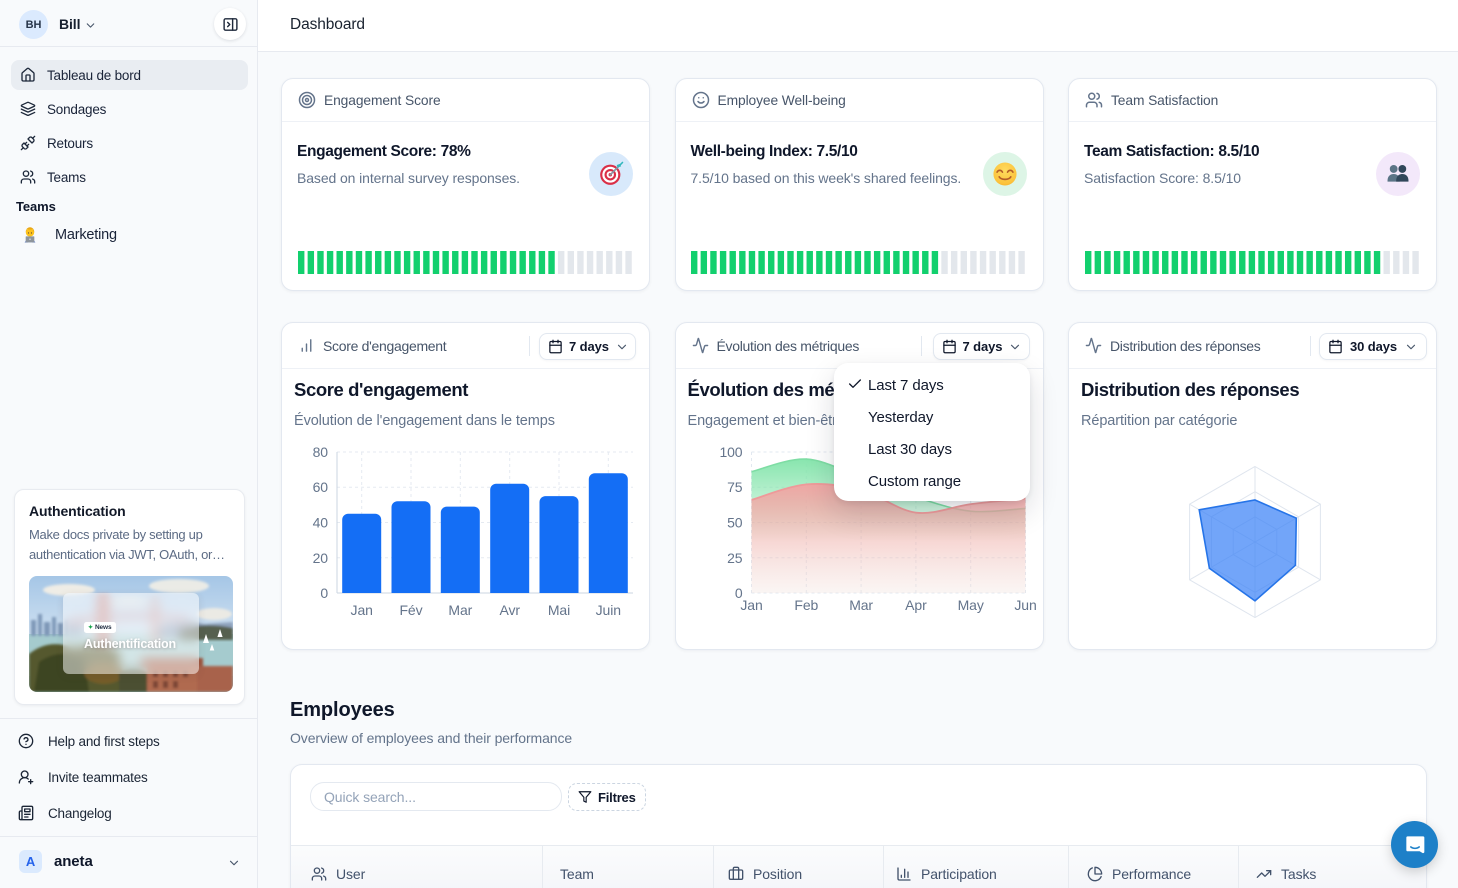 The height and width of the screenshot is (888, 1458). I want to click on svg-text: Fév, so click(410, 610).